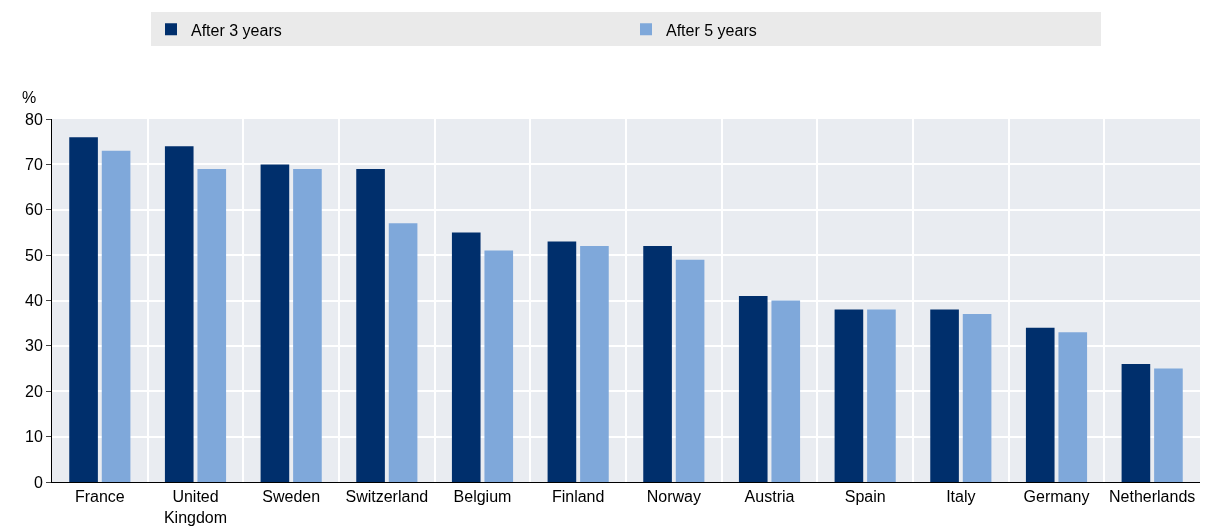 The image size is (1214, 532). What do you see at coordinates (673, 497) in the screenshot?
I see `x-tick-label: Norway` at bounding box center [673, 497].